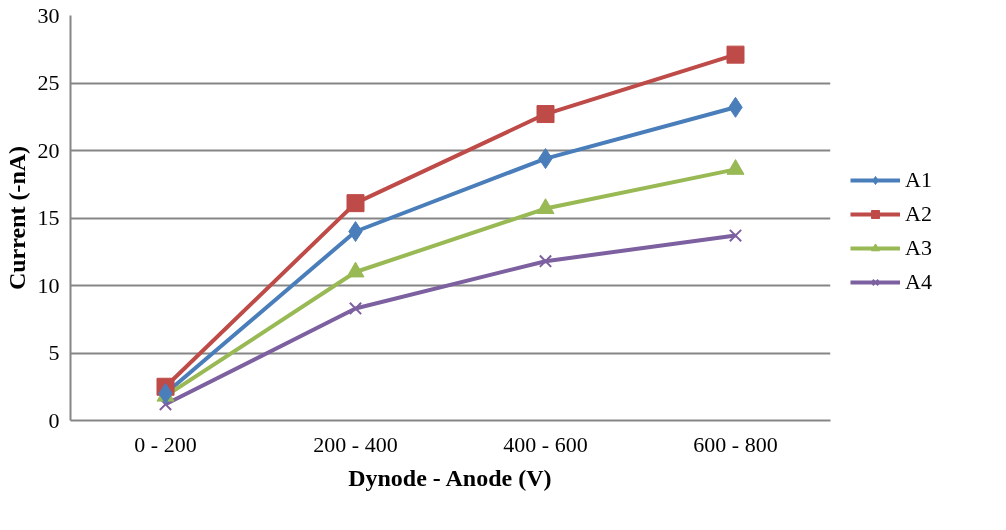 This screenshot has height=530, width=1006. Describe the element at coordinates (918, 180) in the screenshot. I see `legend-label: A1` at that location.